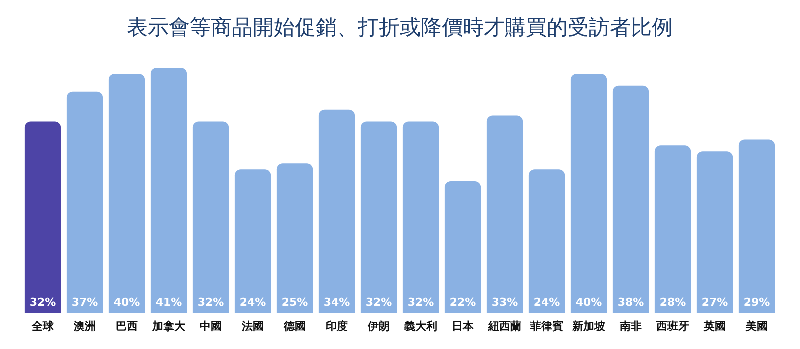 The width and height of the screenshot is (800, 349). What do you see at coordinates (757, 302) in the screenshot?
I see `data-label: 29%` at bounding box center [757, 302].